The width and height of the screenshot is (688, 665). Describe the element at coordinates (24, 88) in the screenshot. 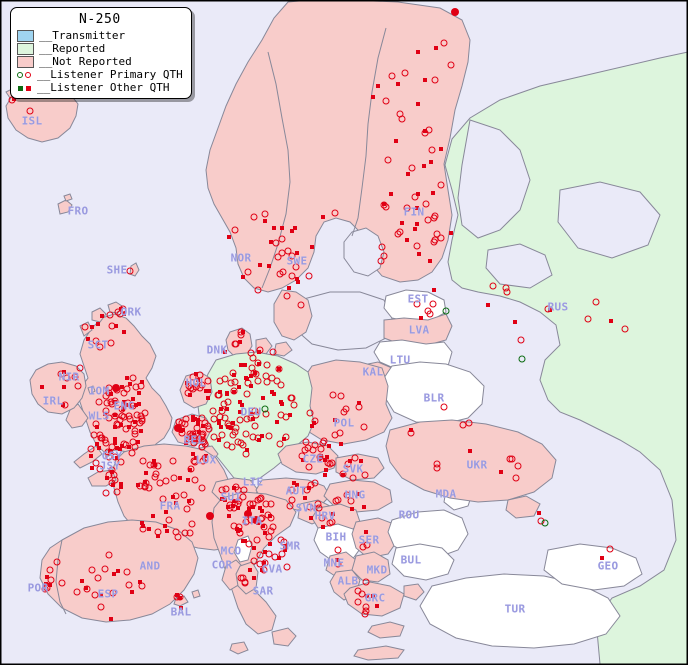

I see `other-qth-marker-icon` at that location.